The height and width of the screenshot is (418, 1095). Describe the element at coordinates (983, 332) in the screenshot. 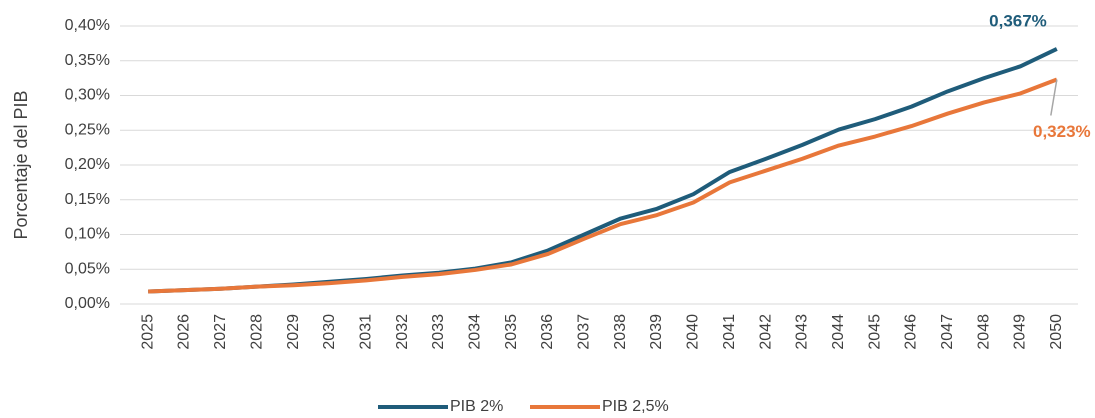

I see `x-tick-label: 2048` at that location.